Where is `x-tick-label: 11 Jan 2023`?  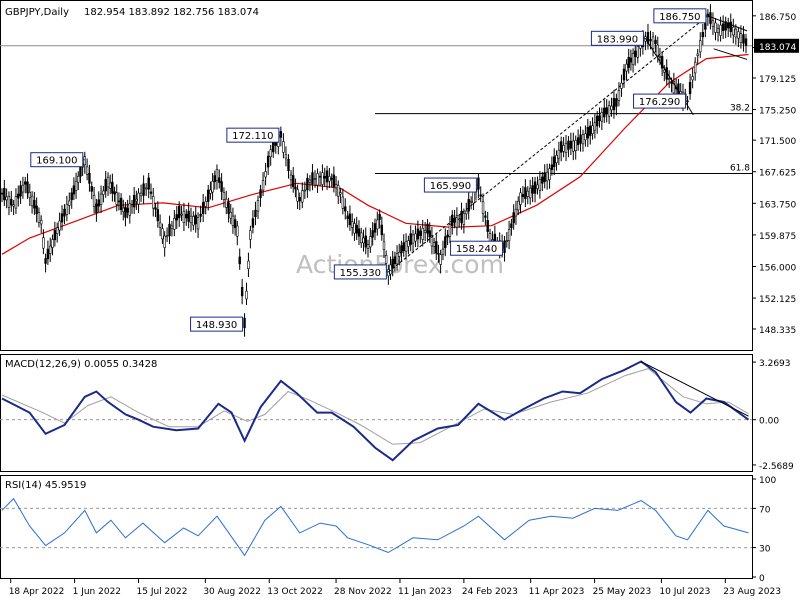 x-tick-label: 11 Jan 2023 is located at coordinates (425, 592).